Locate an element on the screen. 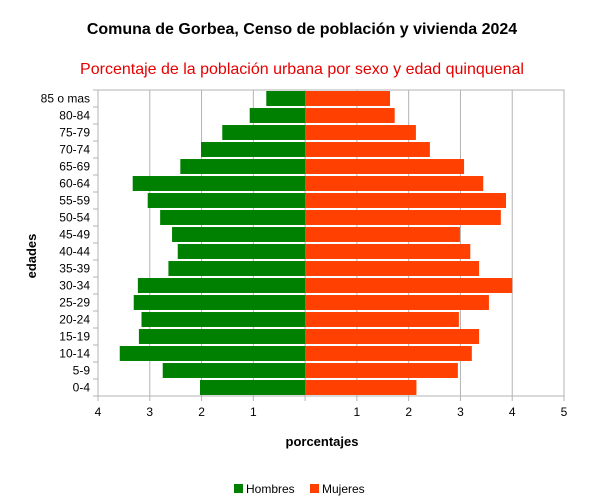 The height and width of the screenshot is (500, 604). category-label: 5-9 is located at coordinates (82, 371).